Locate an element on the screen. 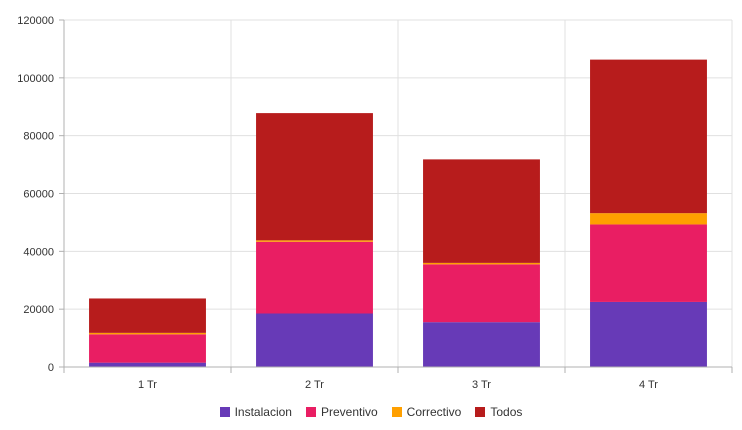  legend-item-correctivo: Correctivo is located at coordinates (426, 412).